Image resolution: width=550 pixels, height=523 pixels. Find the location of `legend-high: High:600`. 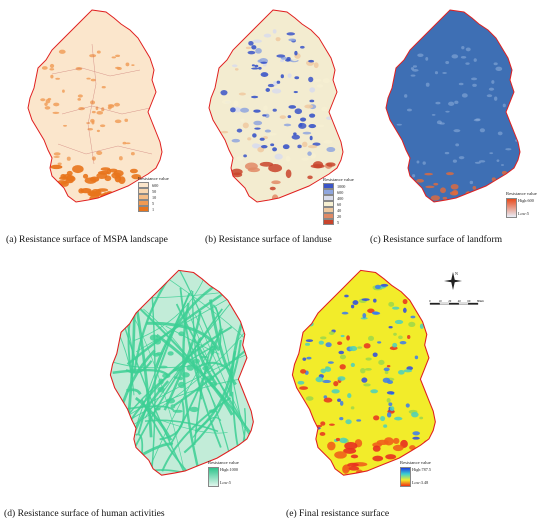

legend-high: High:600 is located at coordinates (526, 200).